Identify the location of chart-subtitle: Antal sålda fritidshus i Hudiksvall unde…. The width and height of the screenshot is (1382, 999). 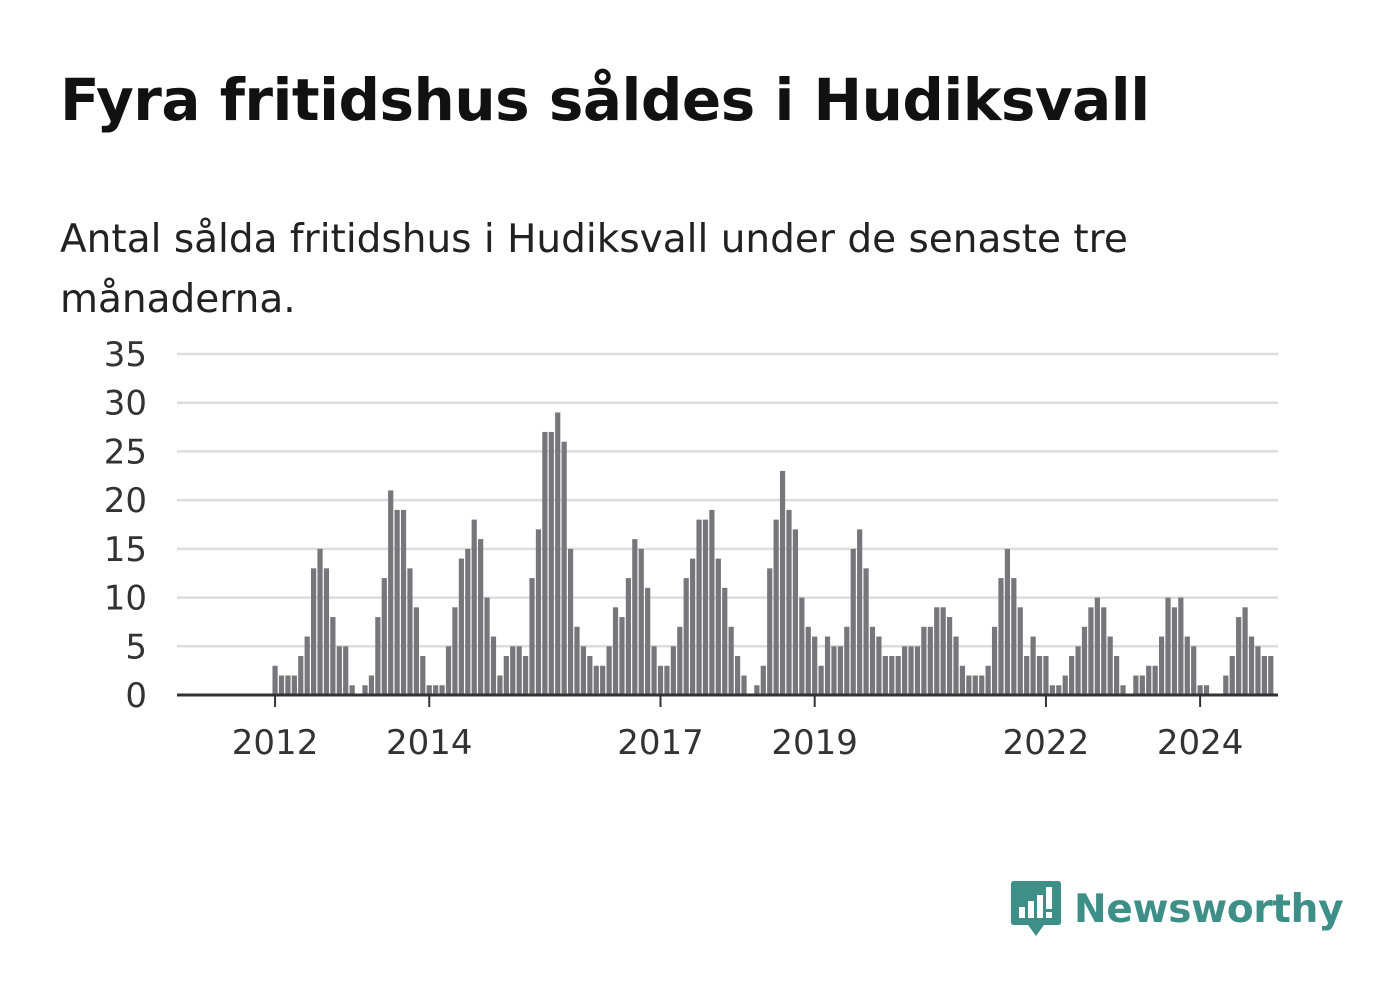
(594, 269).